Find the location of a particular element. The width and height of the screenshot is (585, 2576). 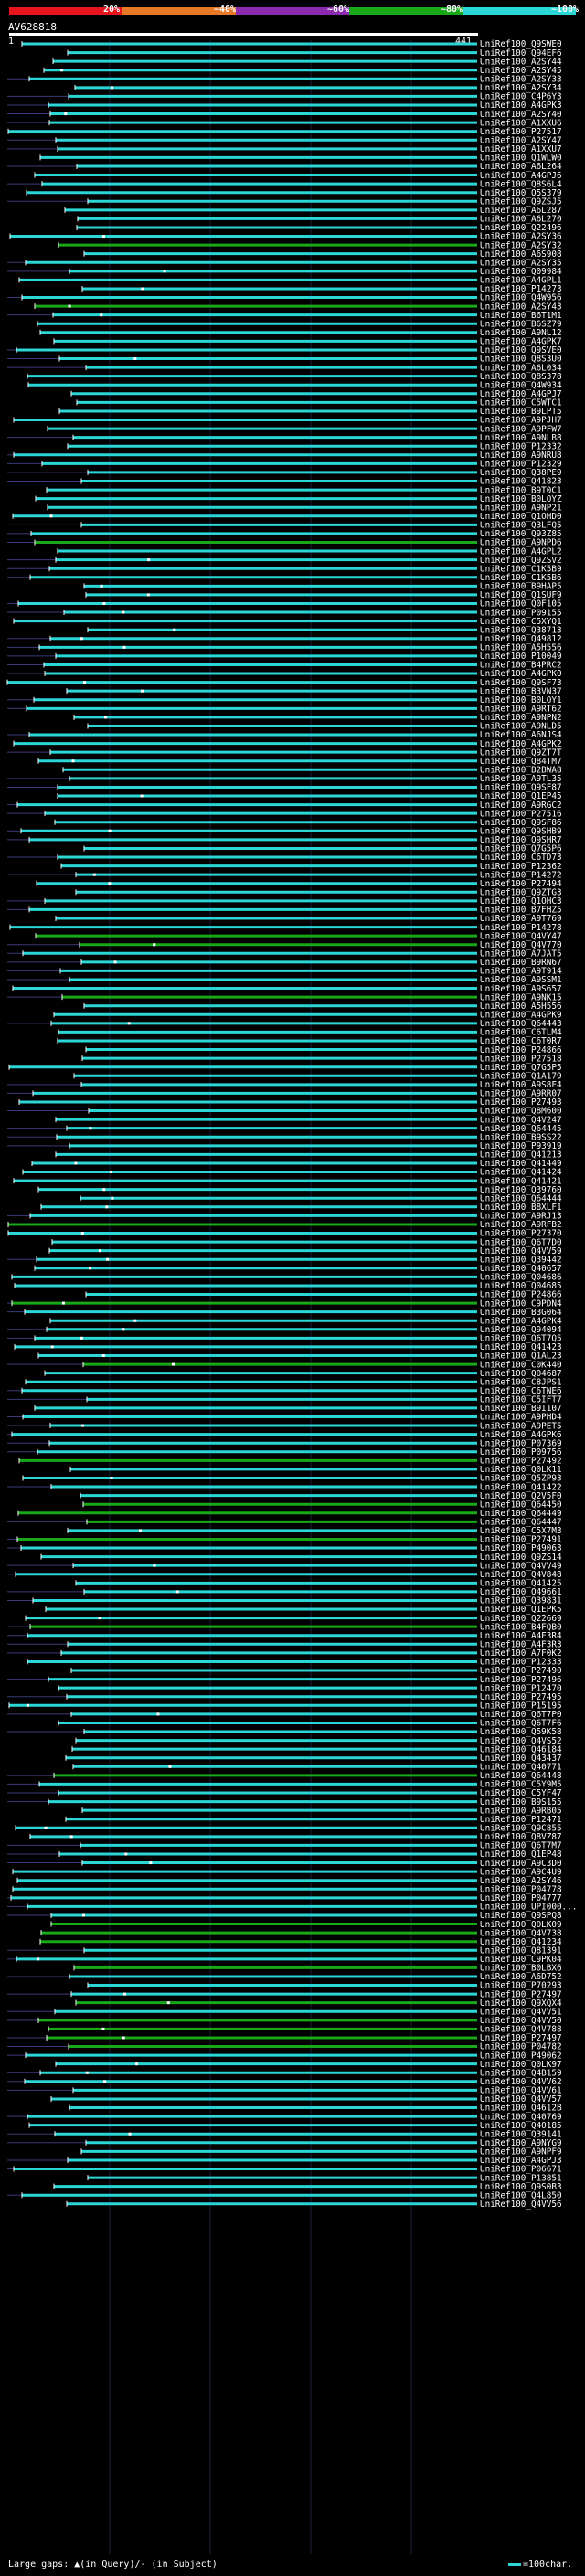

hit-label: UniRef100_A9S8F4 is located at coordinates (521, 1085).